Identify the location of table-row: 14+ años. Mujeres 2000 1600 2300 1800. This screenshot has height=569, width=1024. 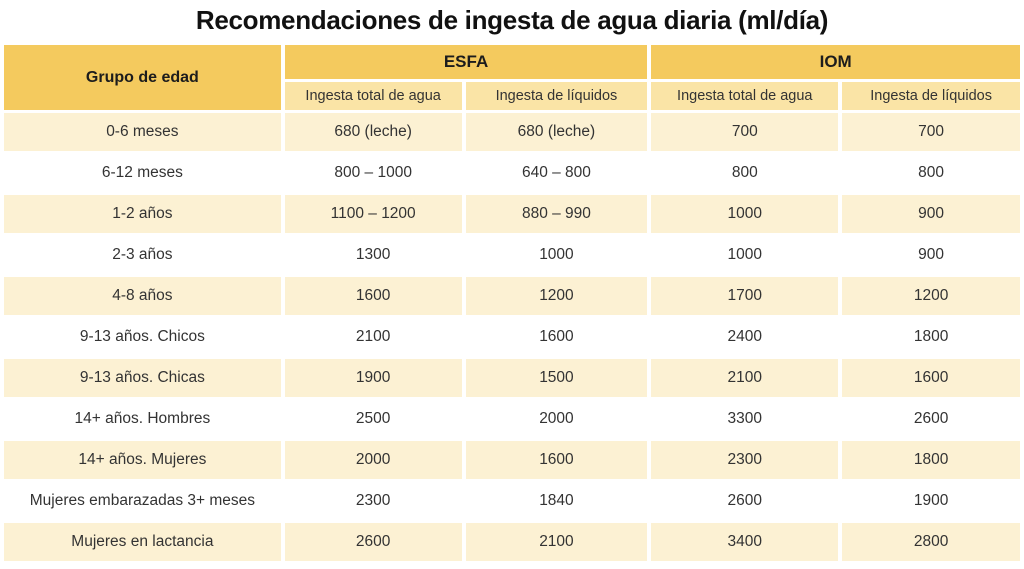
(512, 460).